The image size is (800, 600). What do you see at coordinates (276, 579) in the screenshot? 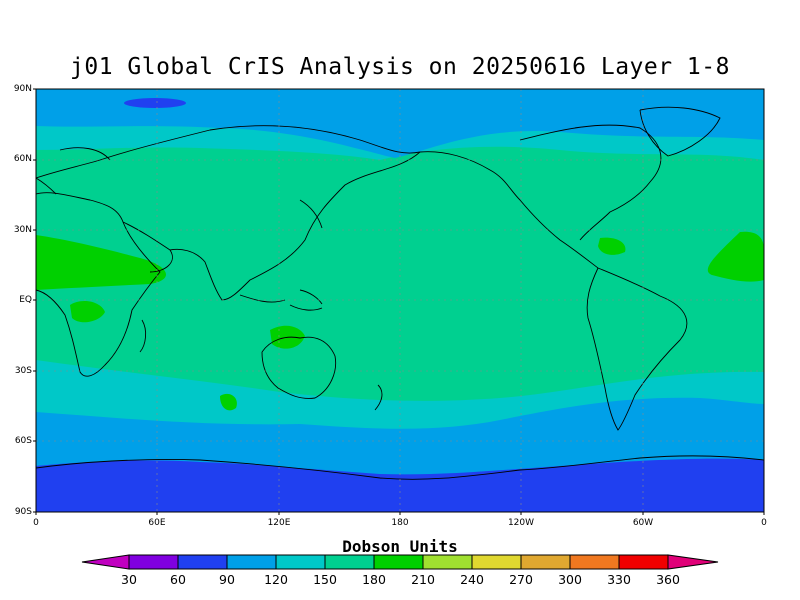
I see `colorbar-label: 120` at bounding box center [276, 579].